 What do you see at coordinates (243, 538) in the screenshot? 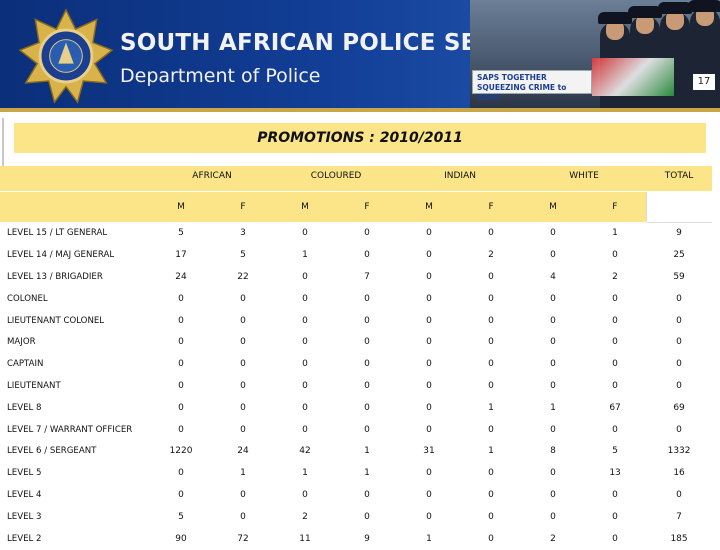
I see `value-cell: 72` at bounding box center [243, 538].